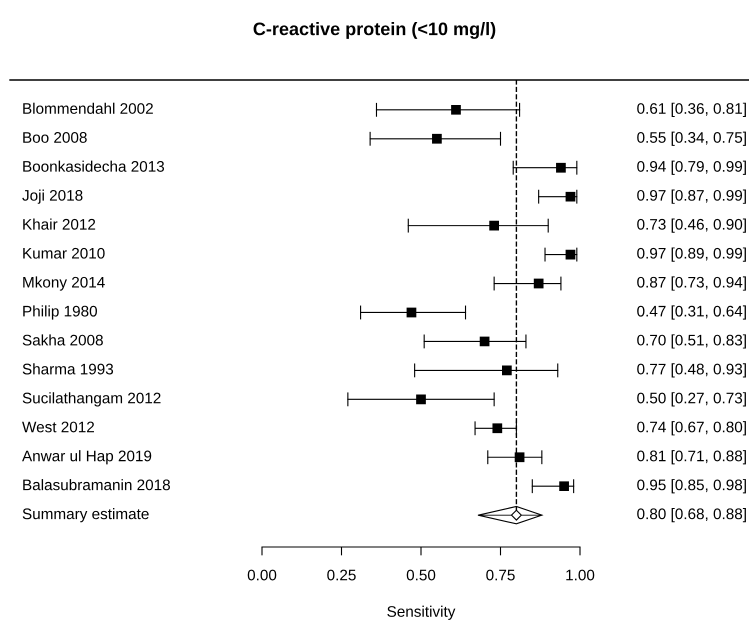  I want to click on x-tick-label: 0.50, so click(421, 575).